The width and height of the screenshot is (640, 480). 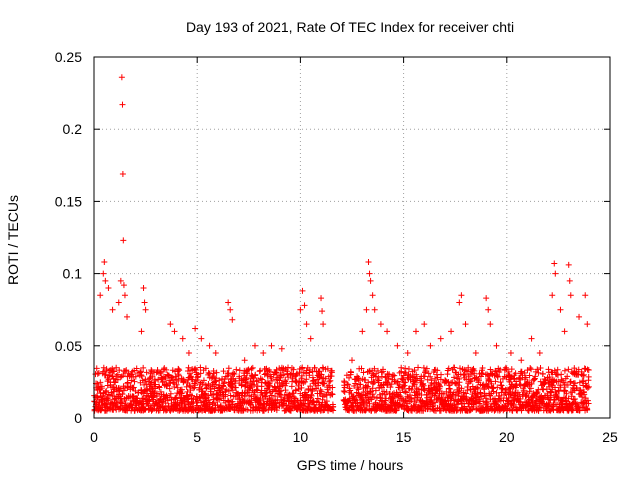 What do you see at coordinates (404, 437) in the screenshot?
I see `x-tick-label: 15` at bounding box center [404, 437].